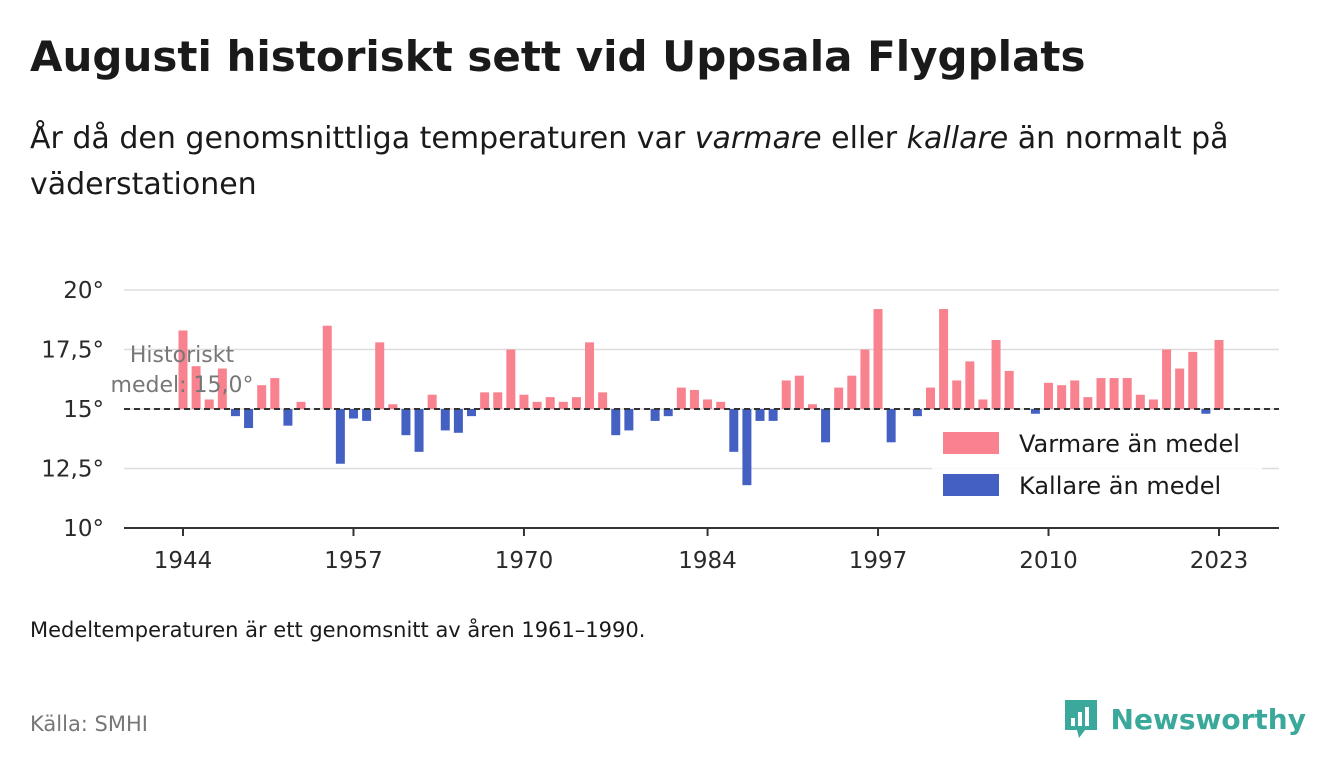 The height and width of the screenshot is (771, 1340). What do you see at coordinates (1219, 561) in the screenshot?
I see `x-tick-label: 2023` at bounding box center [1219, 561].